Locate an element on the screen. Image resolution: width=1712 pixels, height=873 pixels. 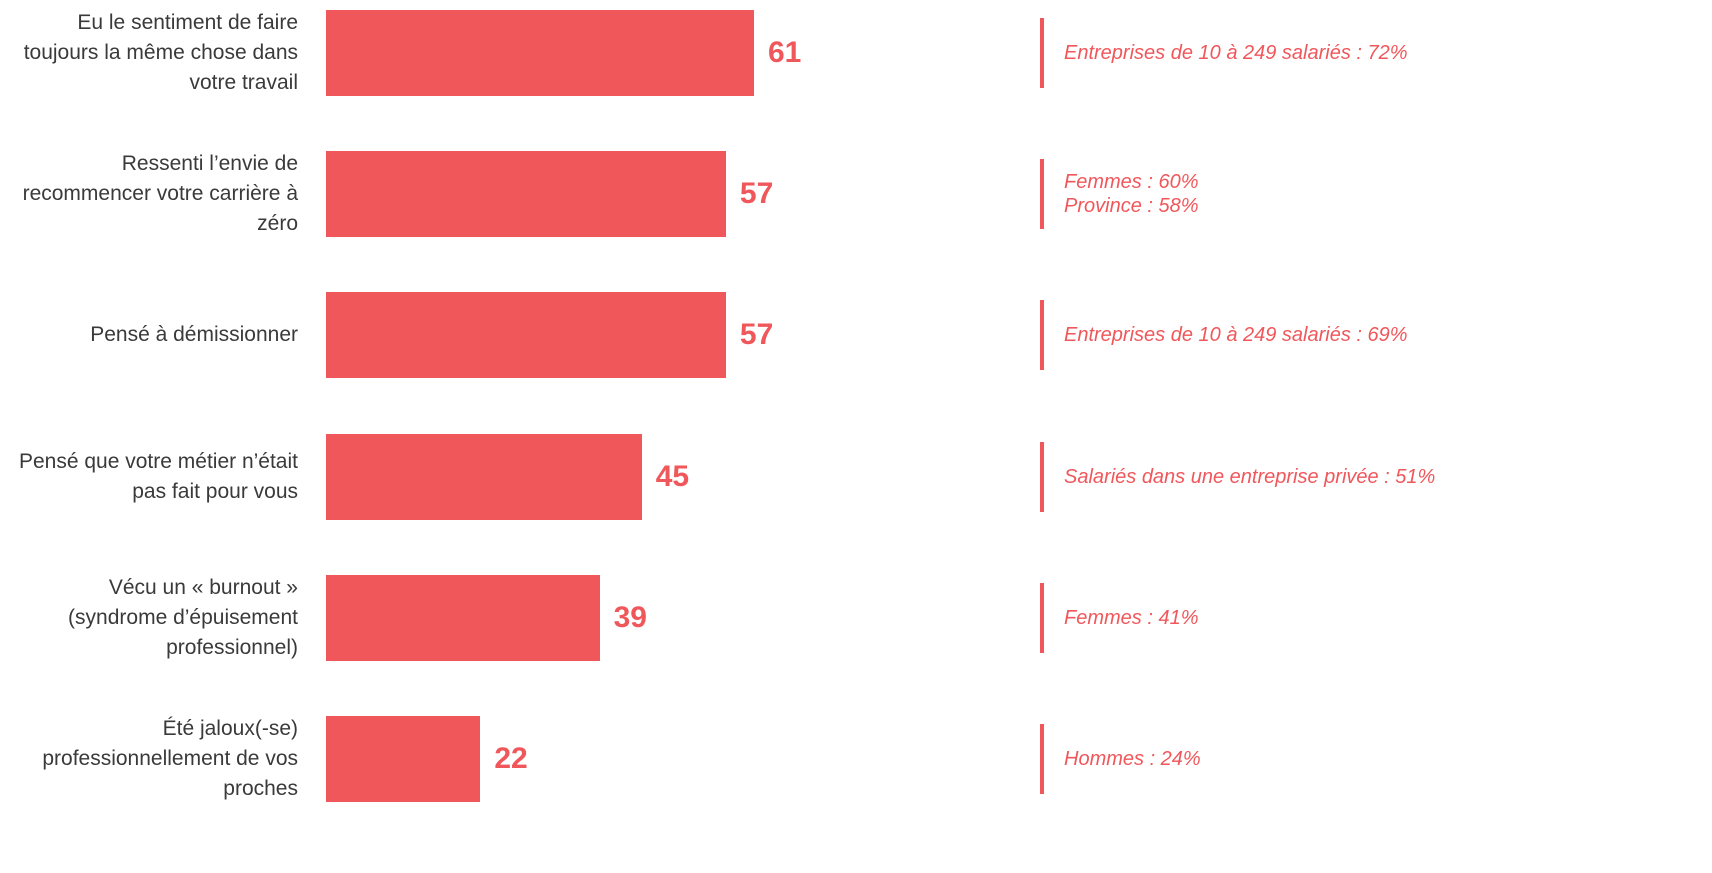
annotation: Femmes : 41% is located at coordinates (1119, 617).